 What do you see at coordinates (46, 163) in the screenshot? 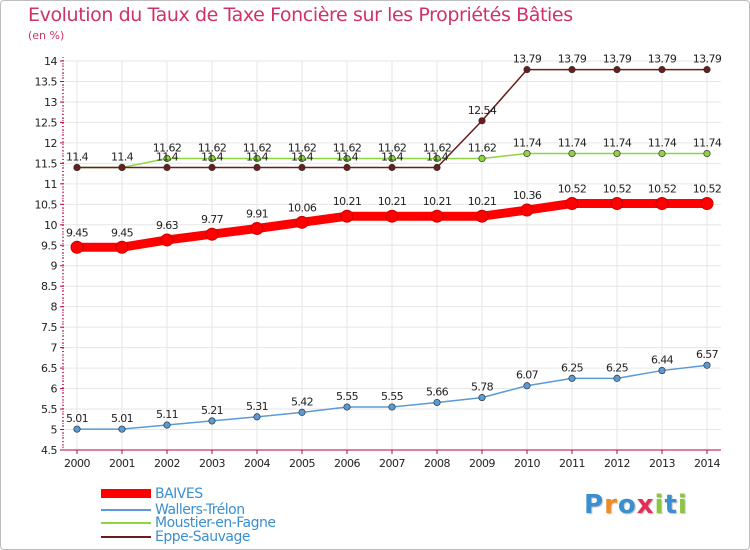
I see `y-tick-label: 11.5` at bounding box center [46, 163].